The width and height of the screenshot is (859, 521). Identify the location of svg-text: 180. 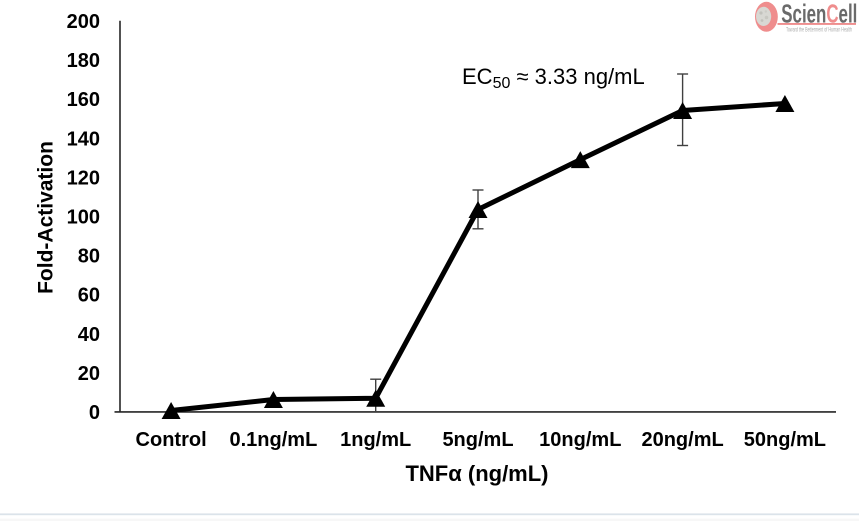
(83, 61).